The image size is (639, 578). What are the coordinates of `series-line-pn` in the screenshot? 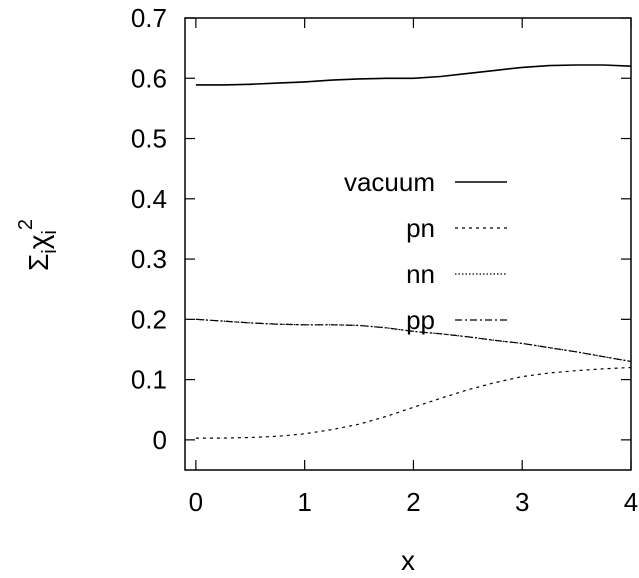 It's located at (413, 402).